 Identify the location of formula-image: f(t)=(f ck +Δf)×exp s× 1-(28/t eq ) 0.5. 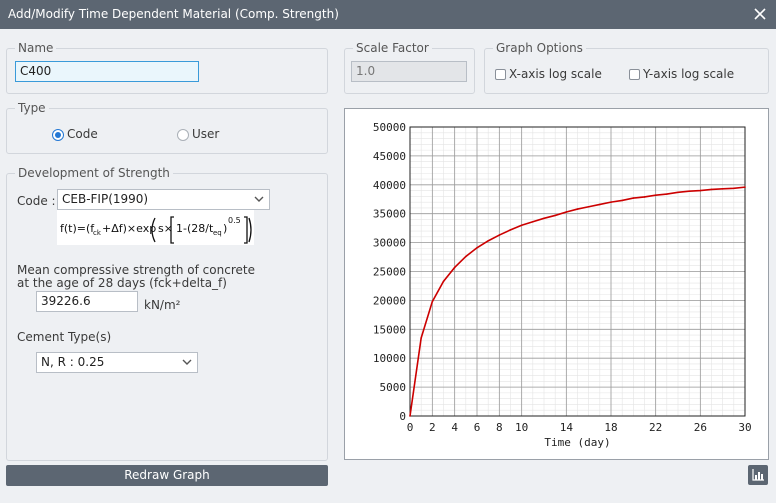
(155, 227).